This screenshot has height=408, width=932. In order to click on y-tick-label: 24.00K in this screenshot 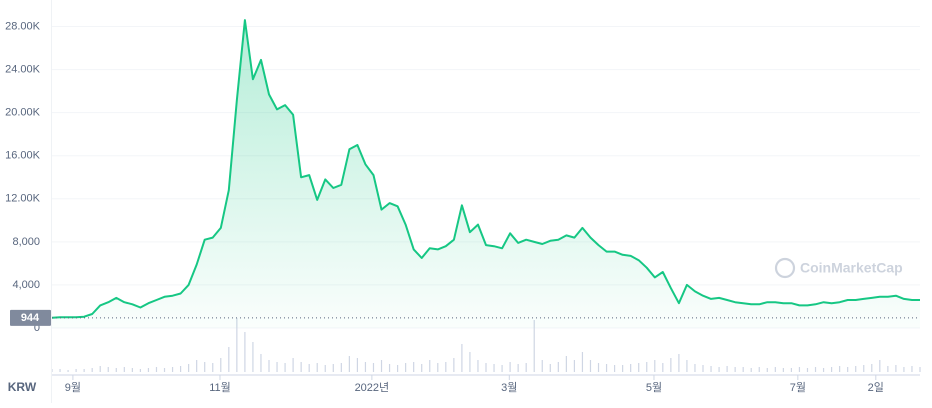, I will do `click(23, 70)`.